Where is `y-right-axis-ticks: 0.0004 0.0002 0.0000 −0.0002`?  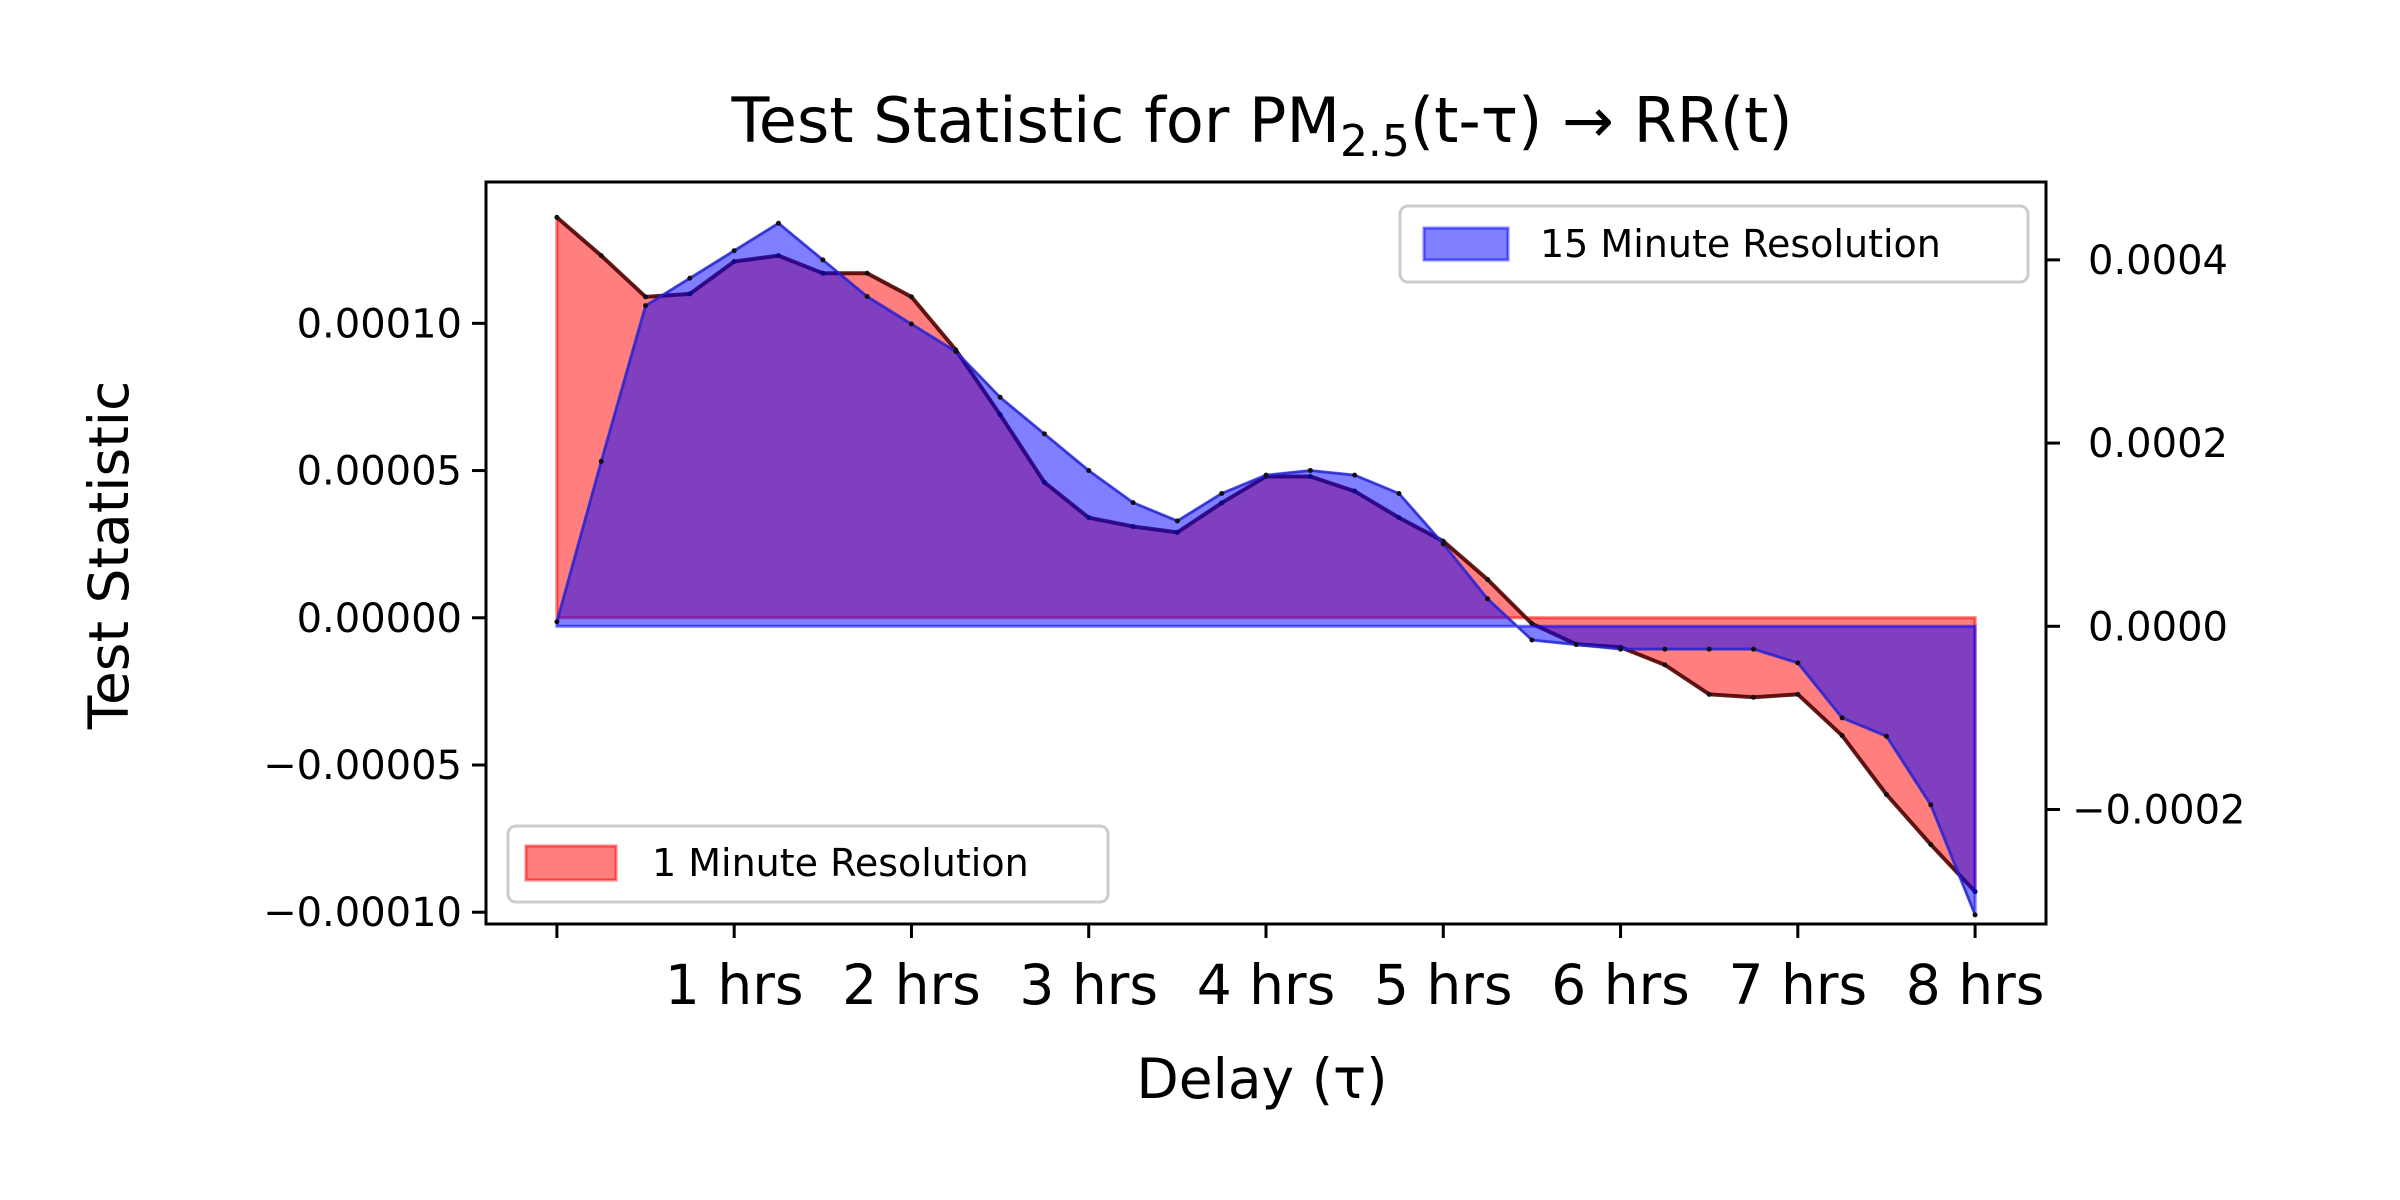
y-right-axis-ticks: 0.0004 0.0002 0.0000 −0.0002 is located at coordinates (2145, 536).